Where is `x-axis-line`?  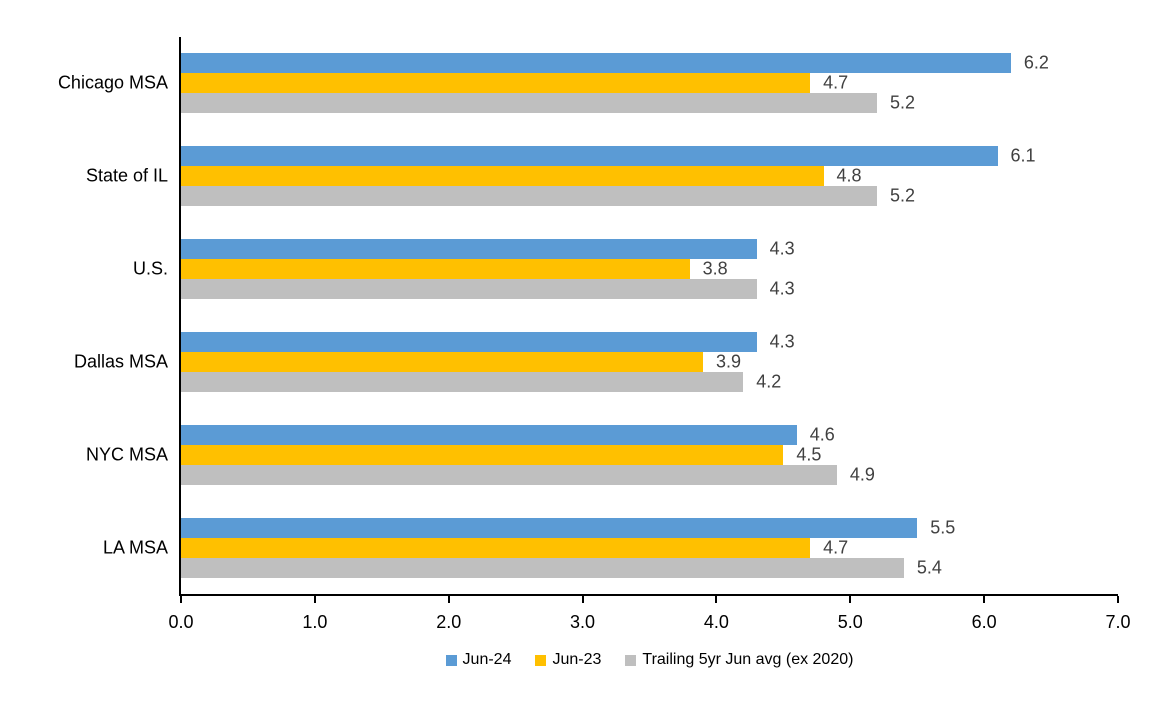 x-axis-line is located at coordinates (648, 595).